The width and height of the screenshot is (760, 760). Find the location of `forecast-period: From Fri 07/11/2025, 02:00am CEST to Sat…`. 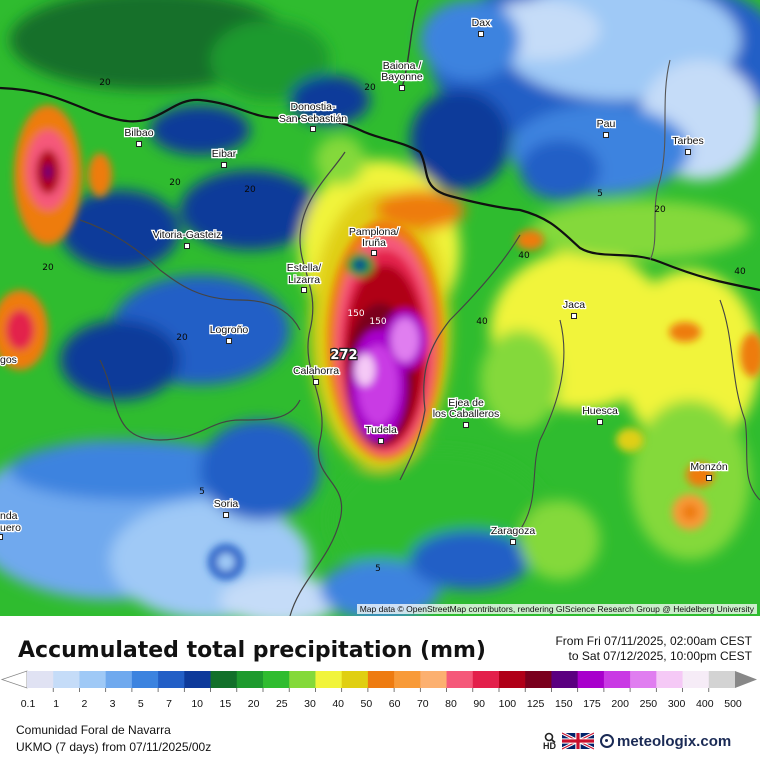

forecast-period: From Fri 07/11/2025, 02:00am CEST to Sat… is located at coordinates (653, 649).